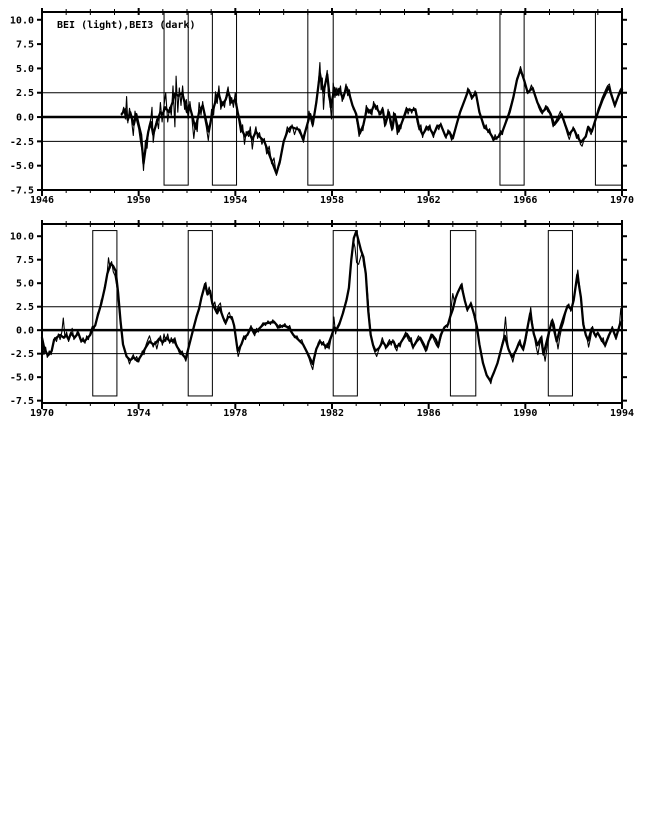  What do you see at coordinates (235, 413) in the screenshot?
I see `x-tick-label: 1978` at bounding box center [235, 413].